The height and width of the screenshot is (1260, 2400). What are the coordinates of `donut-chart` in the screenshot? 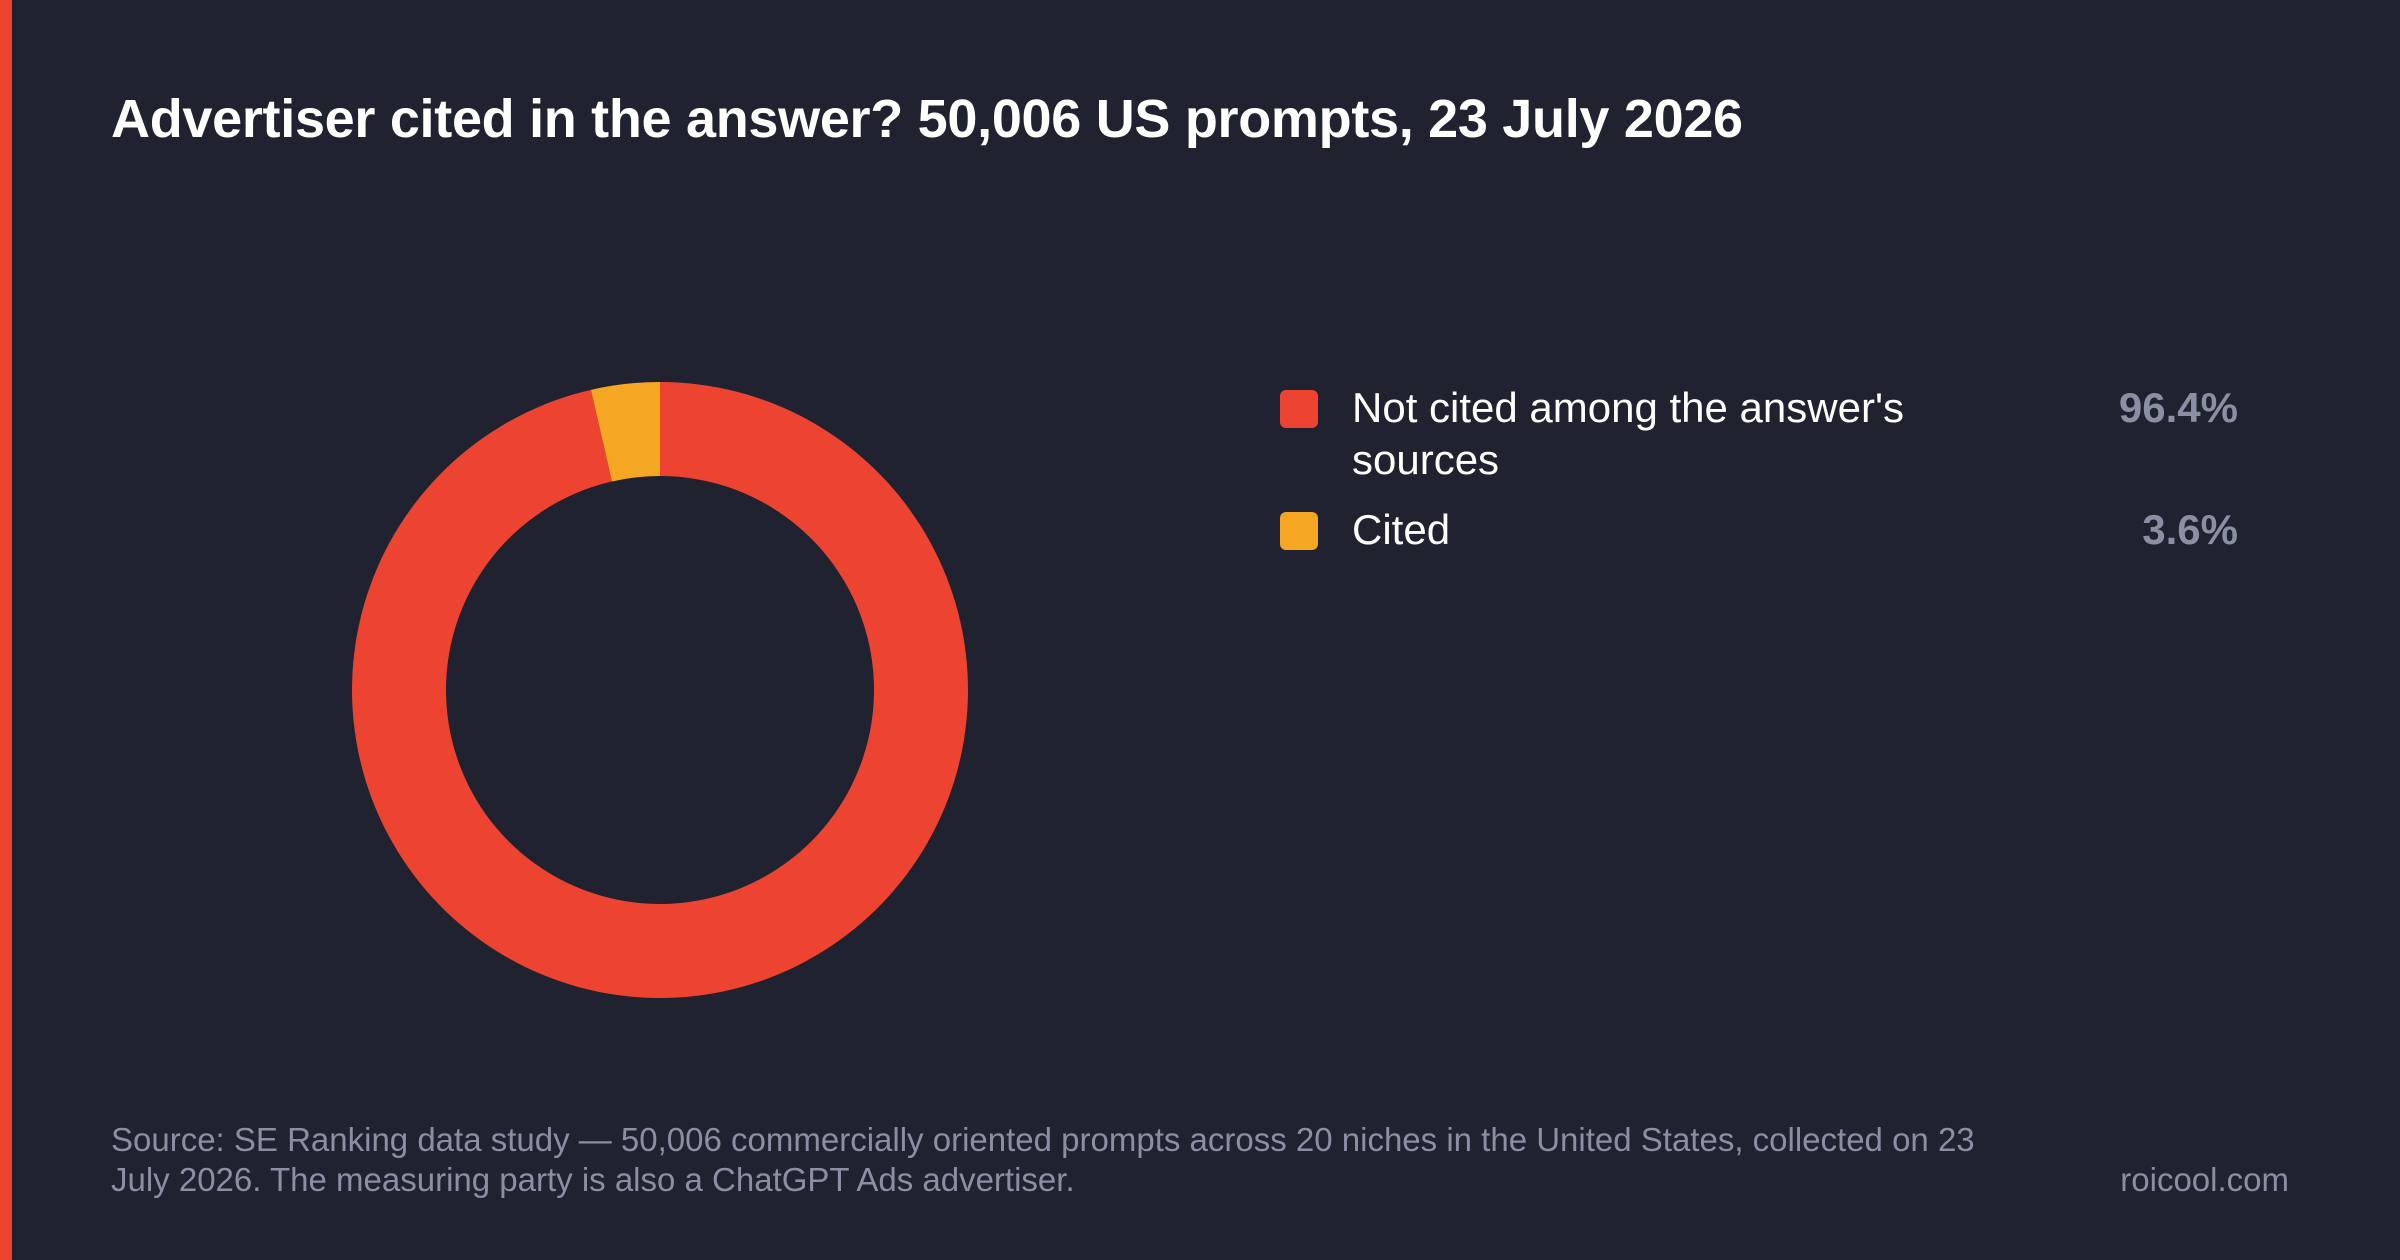 It's located at (660, 690).